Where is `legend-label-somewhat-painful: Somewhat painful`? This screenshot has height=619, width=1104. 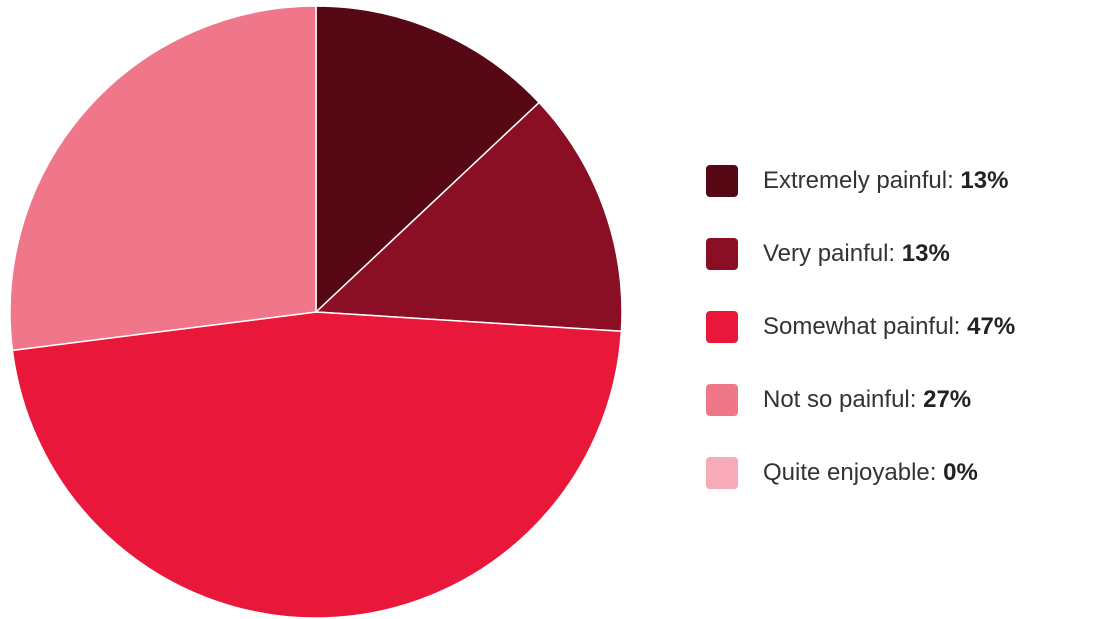
legend-label-somewhat-painful: Somewhat painful is located at coordinates (858, 326).